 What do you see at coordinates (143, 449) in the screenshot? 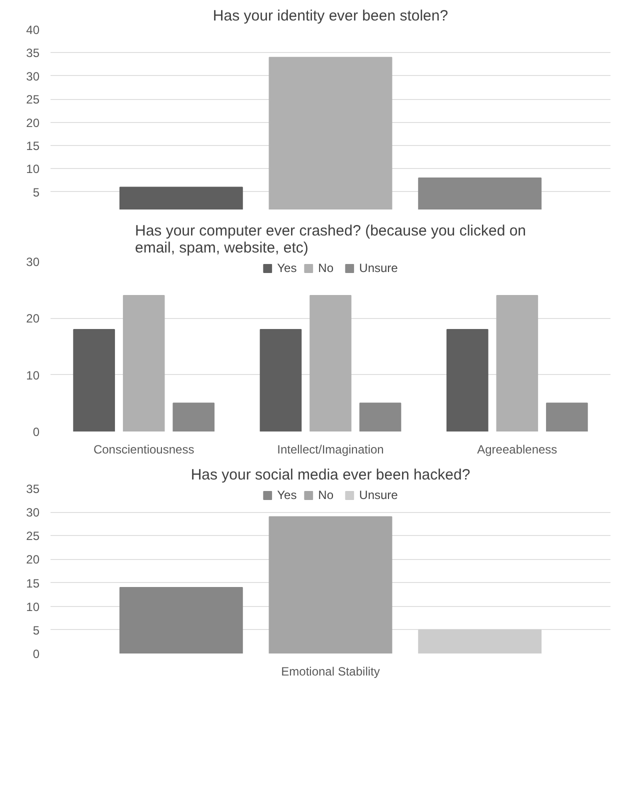
I see `x-tick-label: Conscientiousness` at bounding box center [143, 449].